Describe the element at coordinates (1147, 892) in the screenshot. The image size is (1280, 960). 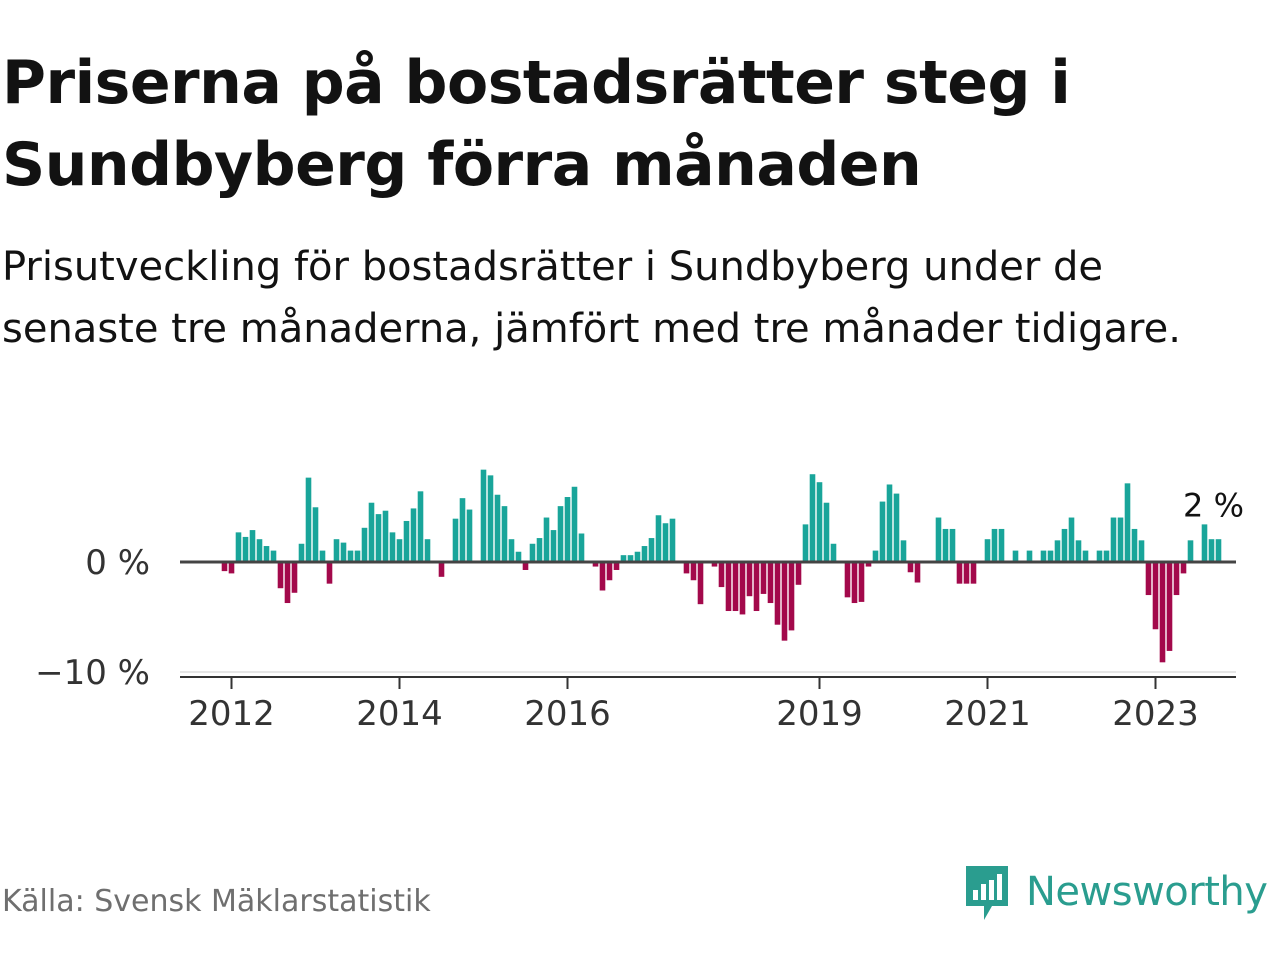
I see `brand-name: Newsworthy` at that location.